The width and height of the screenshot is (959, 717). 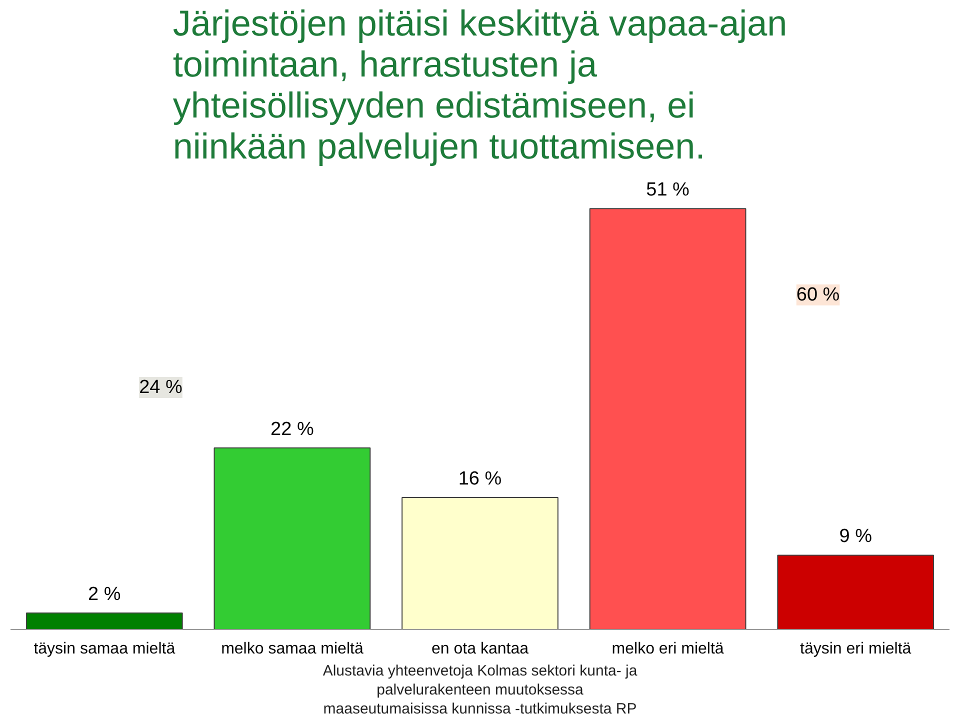 I want to click on x-tick-label: melko eri mieltä, so click(x=668, y=649).